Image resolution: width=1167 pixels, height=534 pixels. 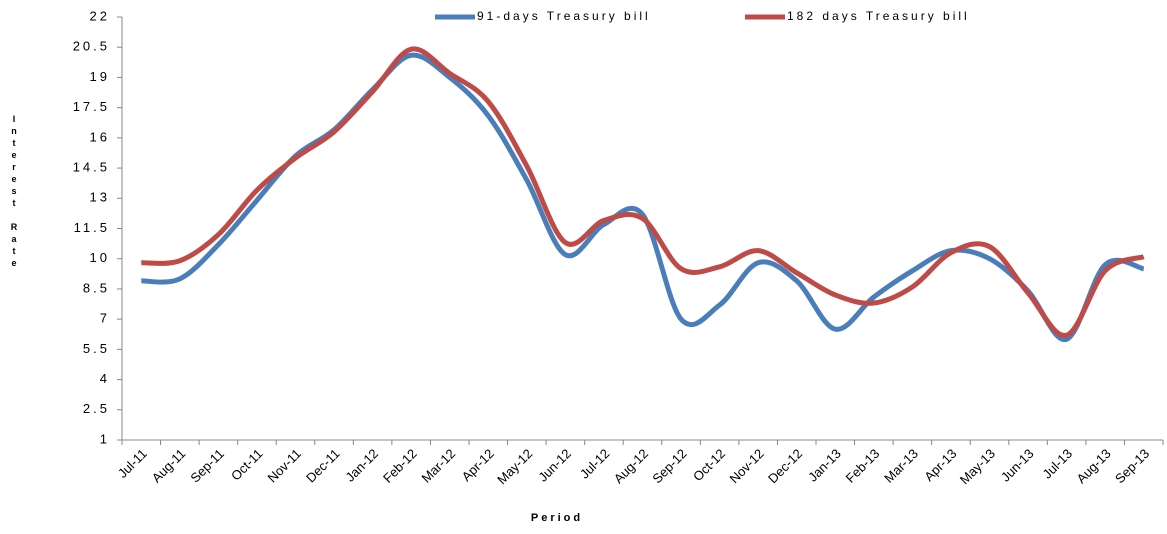 What do you see at coordinates (100, 197) in the screenshot?
I see `y-tick-label: 13` at bounding box center [100, 197].